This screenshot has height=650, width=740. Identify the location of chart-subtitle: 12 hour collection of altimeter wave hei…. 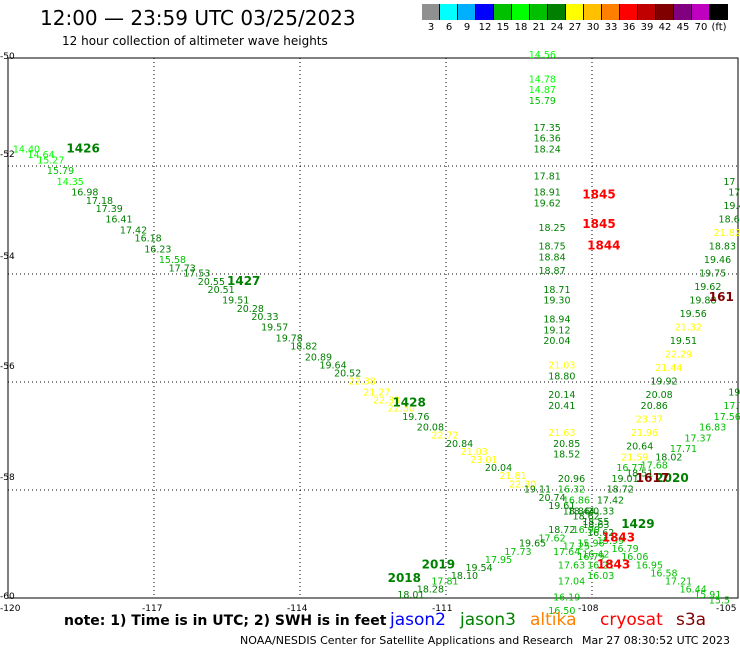
(195, 41).